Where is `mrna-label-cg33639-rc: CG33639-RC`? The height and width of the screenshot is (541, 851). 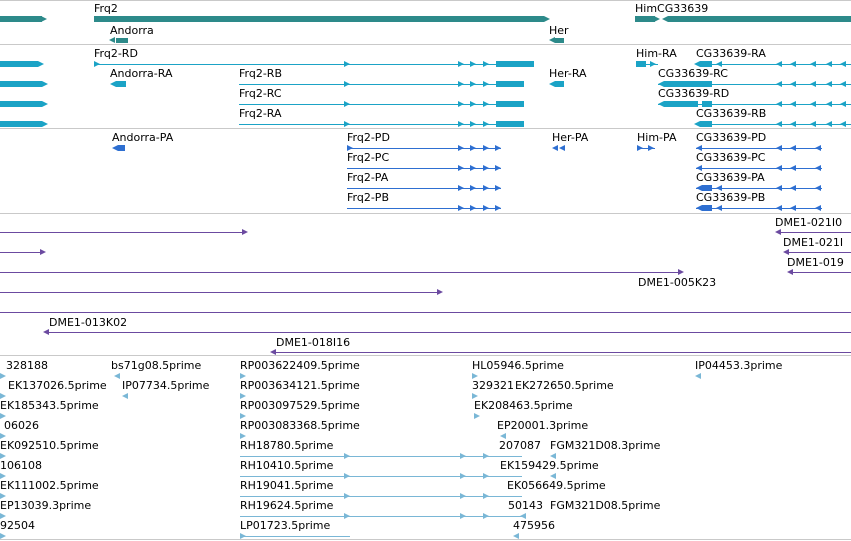 mrna-label-cg33639-rc: CG33639-RC is located at coordinates (693, 73).